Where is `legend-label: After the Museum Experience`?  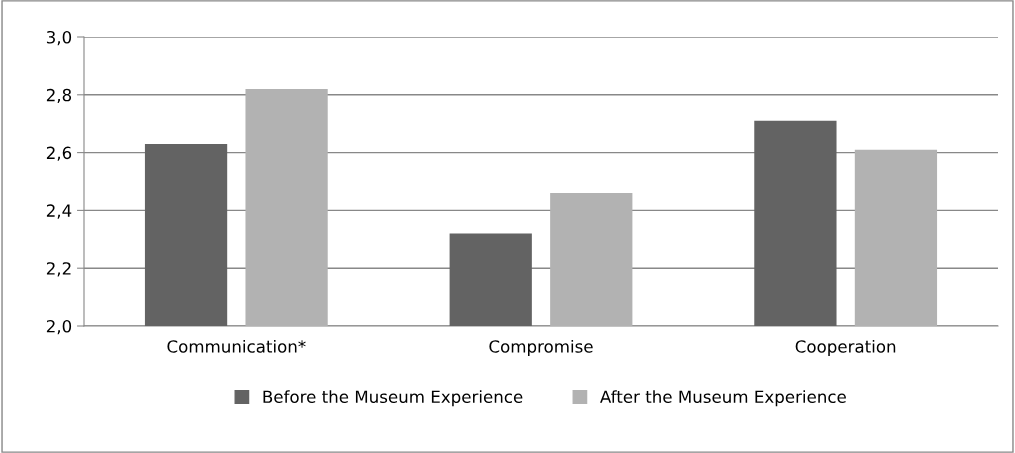
legend-label: After the Museum Experience is located at coordinates (723, 398).